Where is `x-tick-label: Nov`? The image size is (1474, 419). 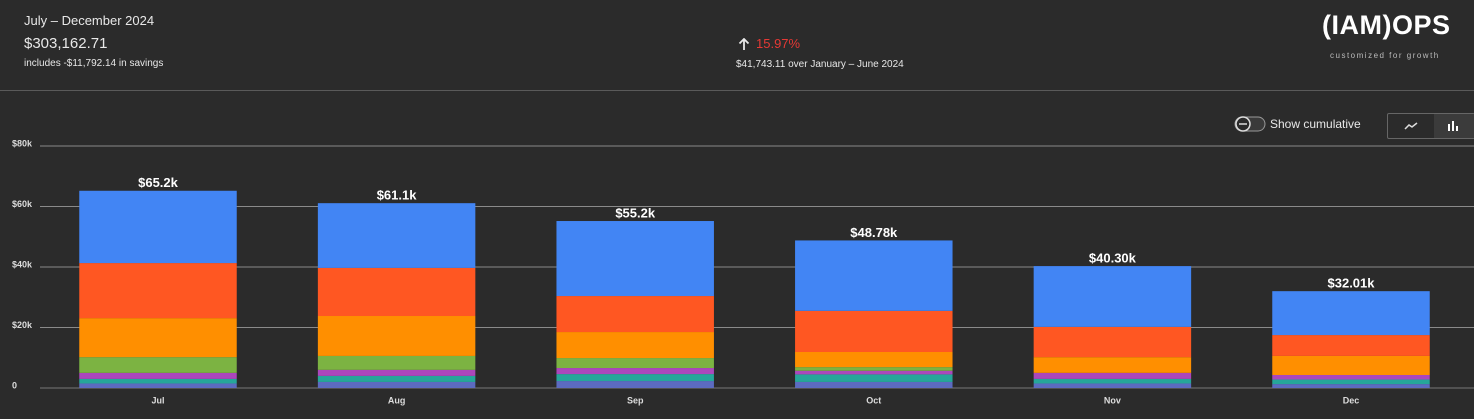
x-tick-label: Nov is located at coordinates (1112, 400).